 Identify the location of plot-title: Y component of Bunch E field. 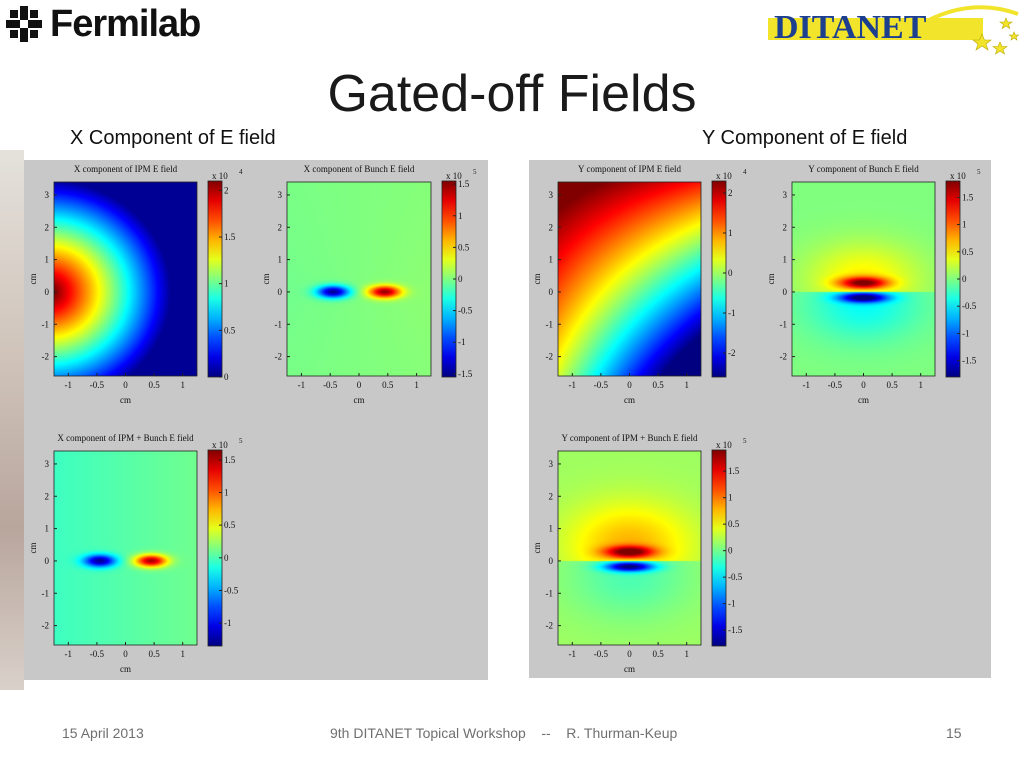
(863, 169).